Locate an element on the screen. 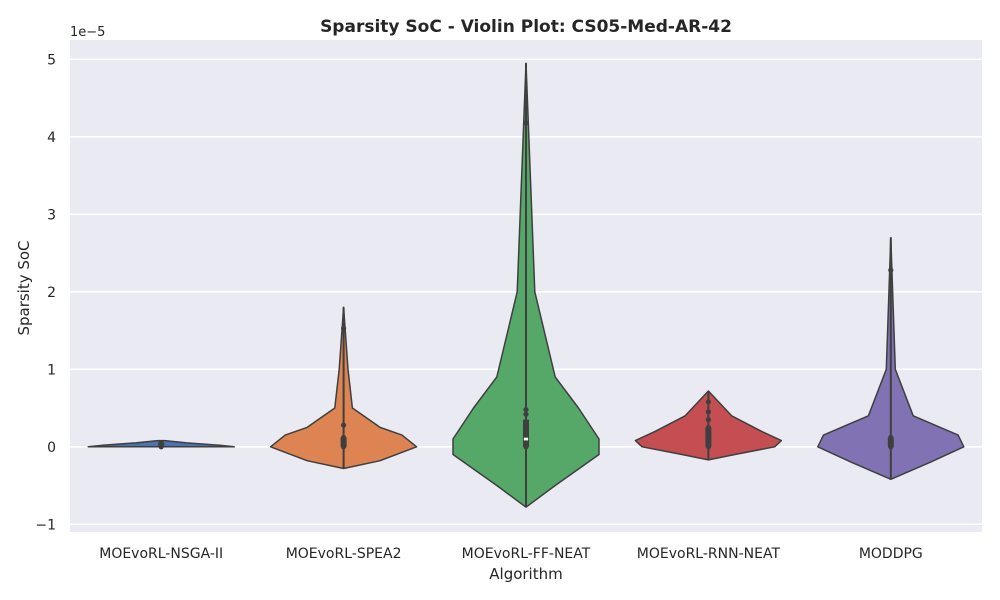  x-axis-label: Algorithm is located at coordinates (525, 574).